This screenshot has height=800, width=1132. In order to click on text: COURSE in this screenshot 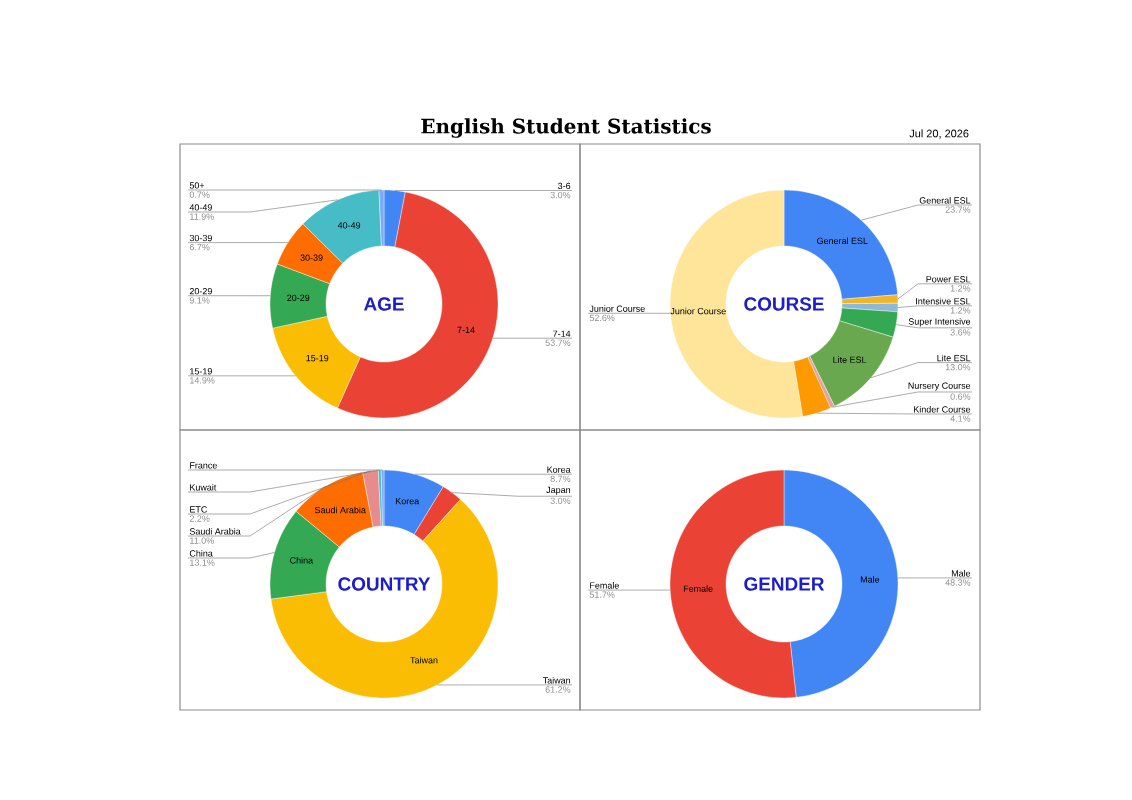, I will do `click(784, 304)`.